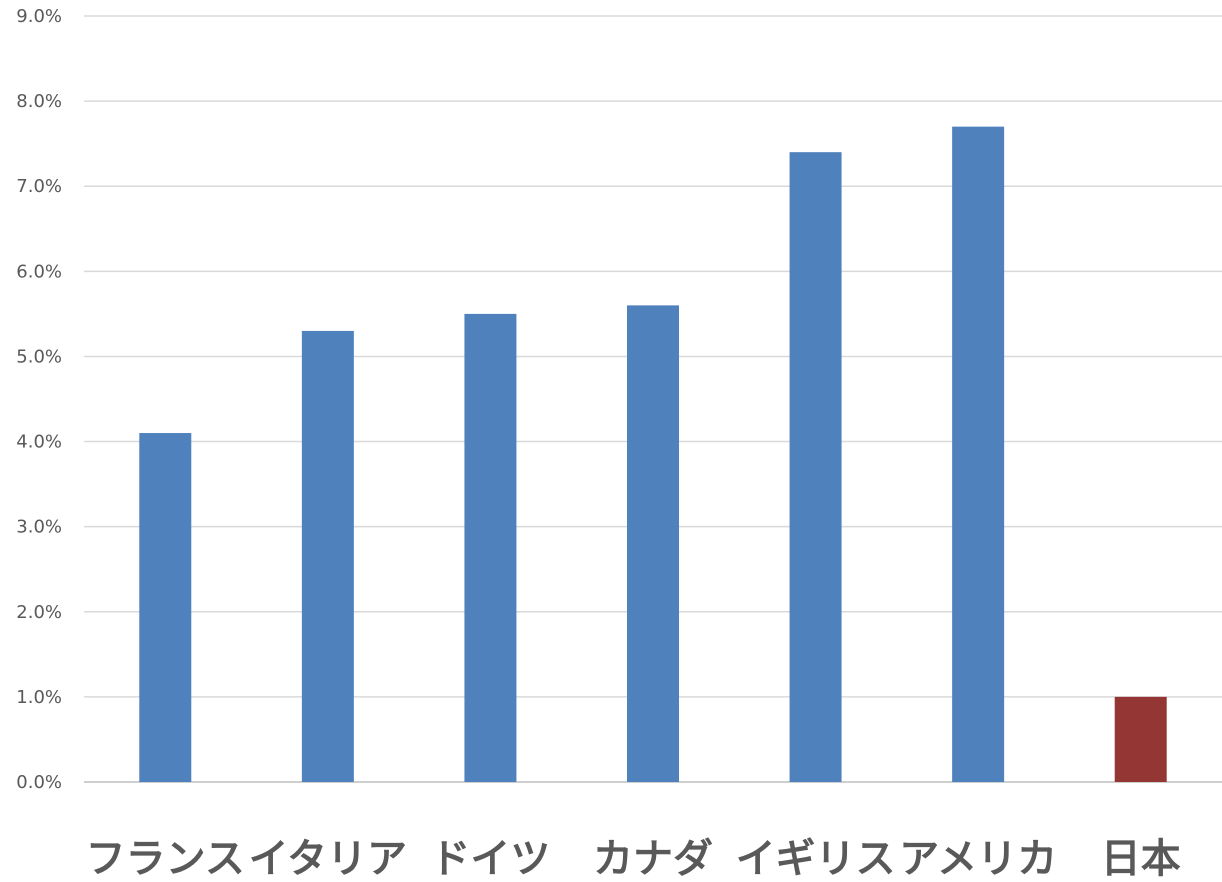 This screenshot has height=882, width=1222. What do you see at coordinates (39, 697) in the screenshot?
I see `y-tick-label: 1.0%` at bounding box center [39, 697].